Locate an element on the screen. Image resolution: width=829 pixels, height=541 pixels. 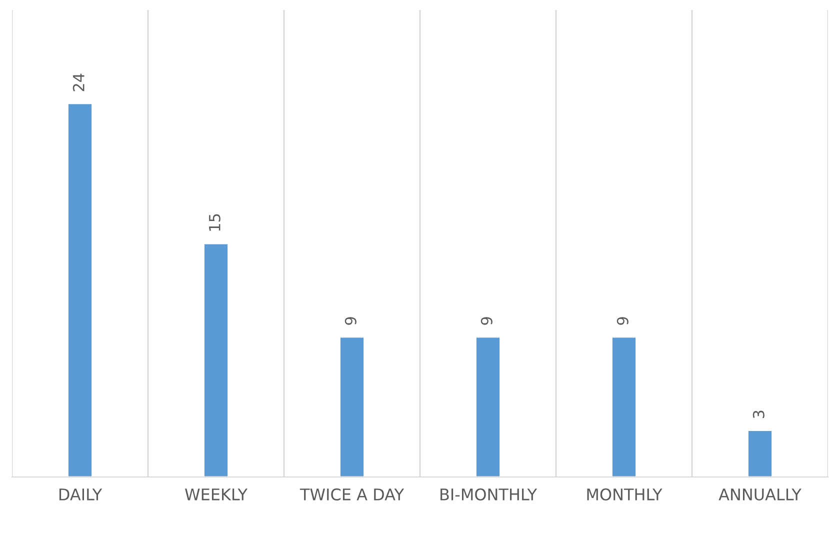
x-tick-label: TWICE A DAY is located at coordinates (352, 494).